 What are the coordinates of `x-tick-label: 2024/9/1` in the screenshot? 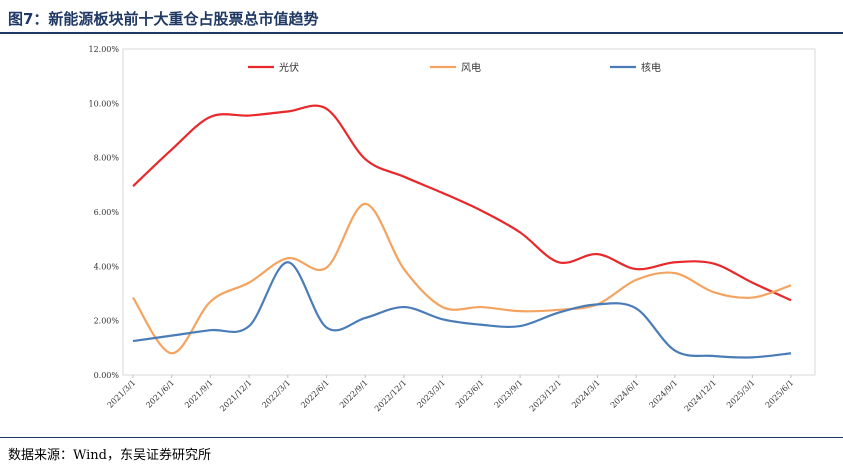 It's located at (664, 394).